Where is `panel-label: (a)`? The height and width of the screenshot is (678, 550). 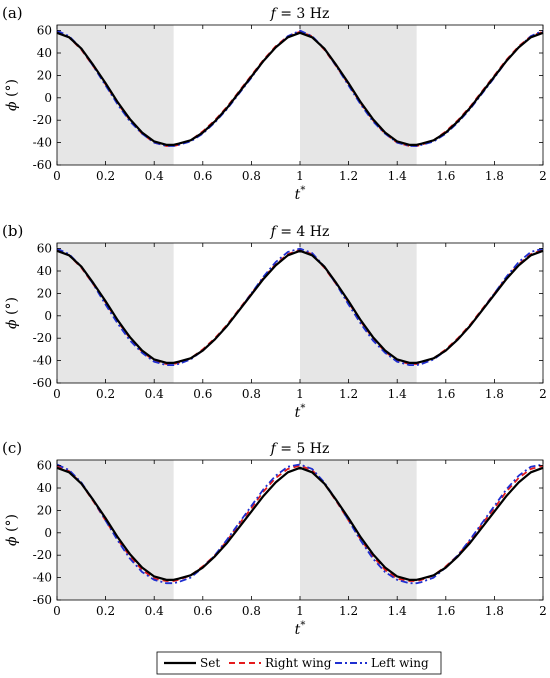
panel-label: (a) is located at coordinates (12, 13).